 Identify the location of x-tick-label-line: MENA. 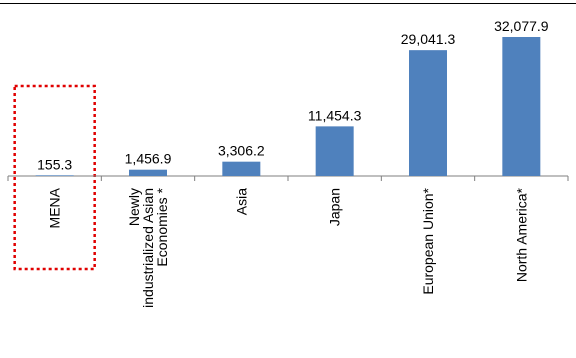
(55, 207).